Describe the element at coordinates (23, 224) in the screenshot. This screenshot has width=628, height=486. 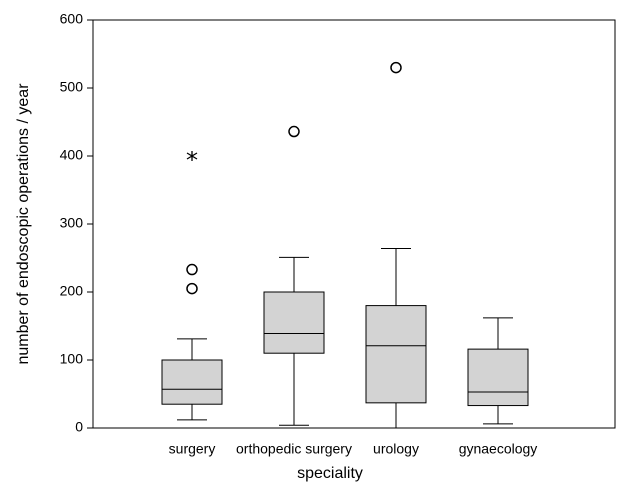
I see `y-axis-label: number of endoscopic operations / year` at that location.